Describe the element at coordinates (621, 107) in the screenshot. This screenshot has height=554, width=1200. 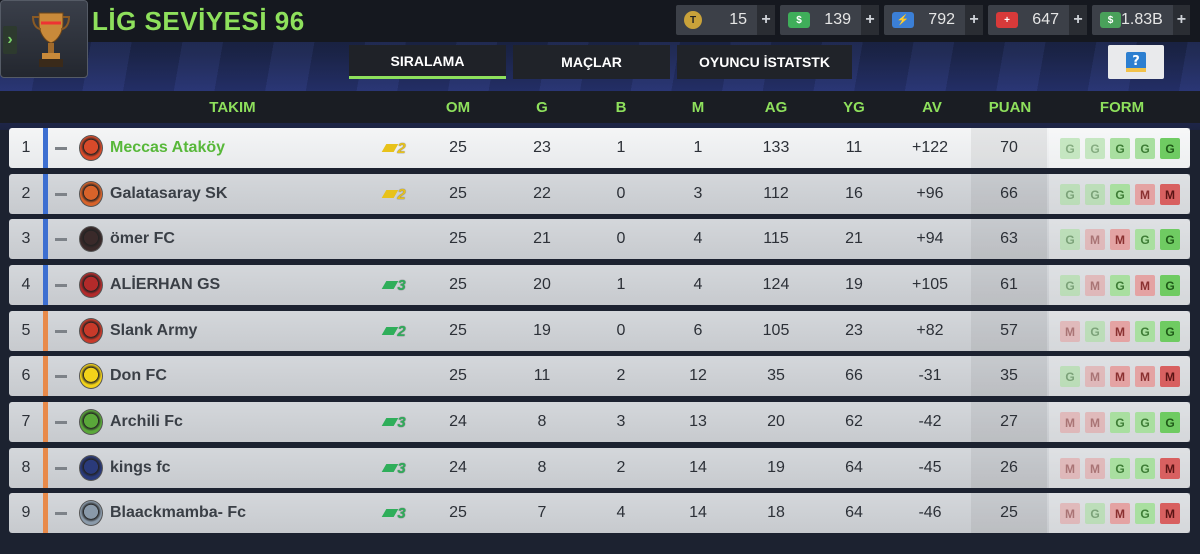
I see `col-b: B` at that location.